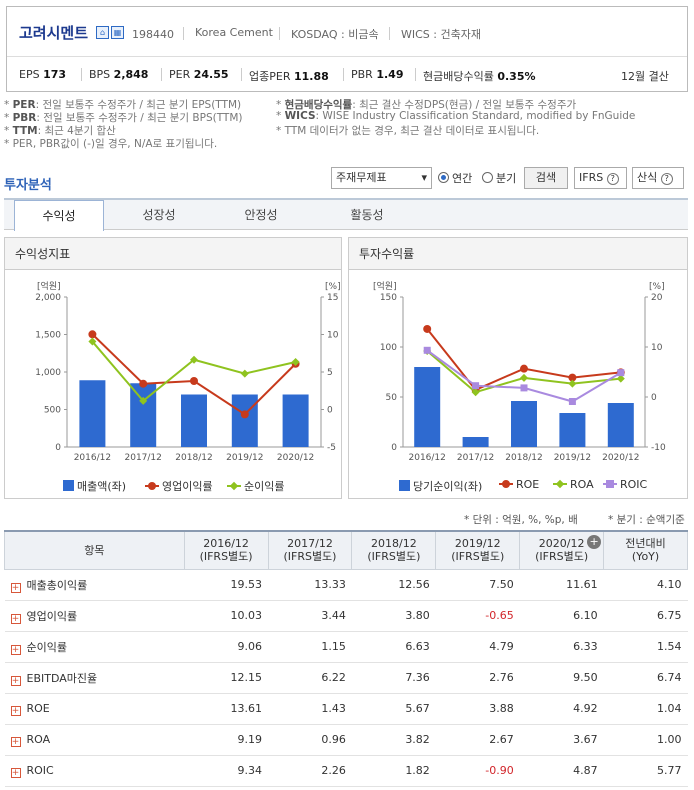 The width and height of the screenshot is (694, 790). What do you see at coordinates (92, 458) in the screenshot?
I see `x-tick-label: 2016/12` at bounding box center [92, 458].